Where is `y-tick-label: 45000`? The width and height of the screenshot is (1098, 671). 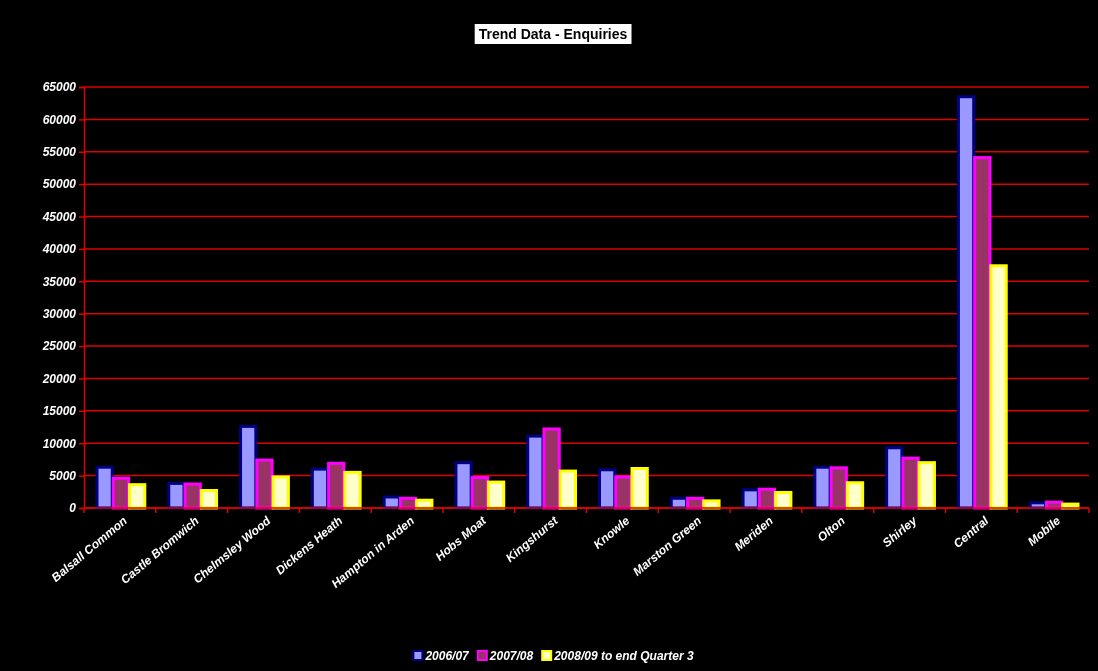
y-tick-label: 45000 is located at coordinates (59, 216).